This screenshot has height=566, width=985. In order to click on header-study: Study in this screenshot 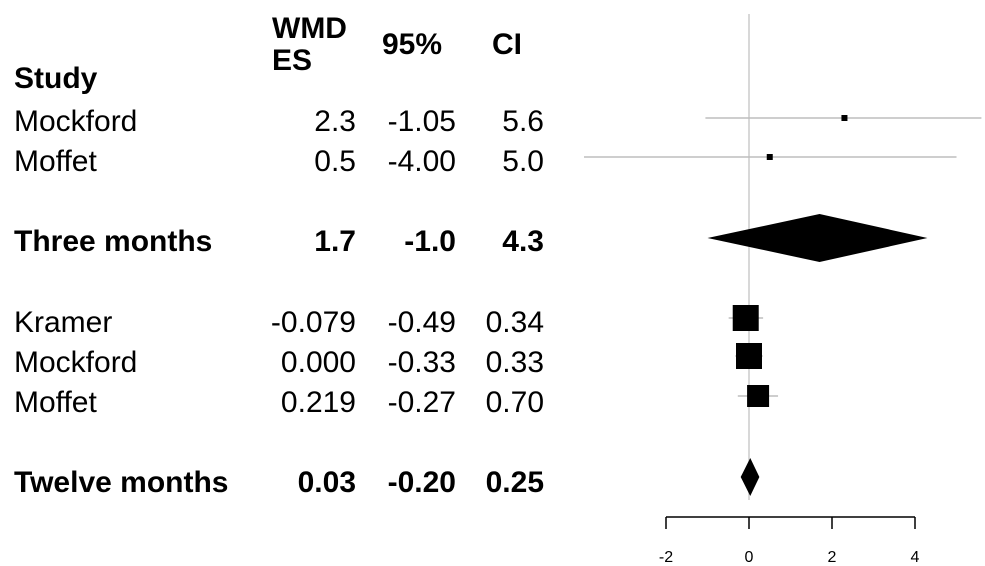, I will do `click(56, 78)`.